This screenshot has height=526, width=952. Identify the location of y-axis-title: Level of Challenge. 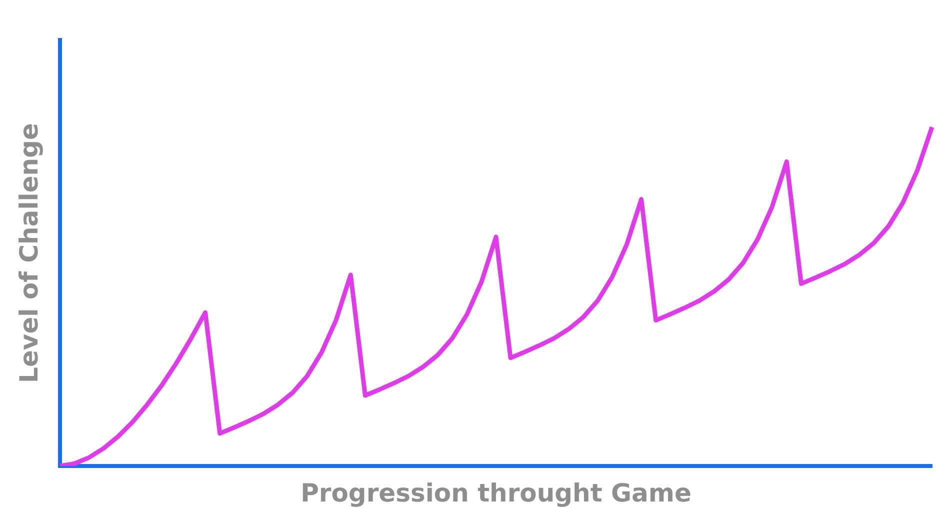
(29, 253).